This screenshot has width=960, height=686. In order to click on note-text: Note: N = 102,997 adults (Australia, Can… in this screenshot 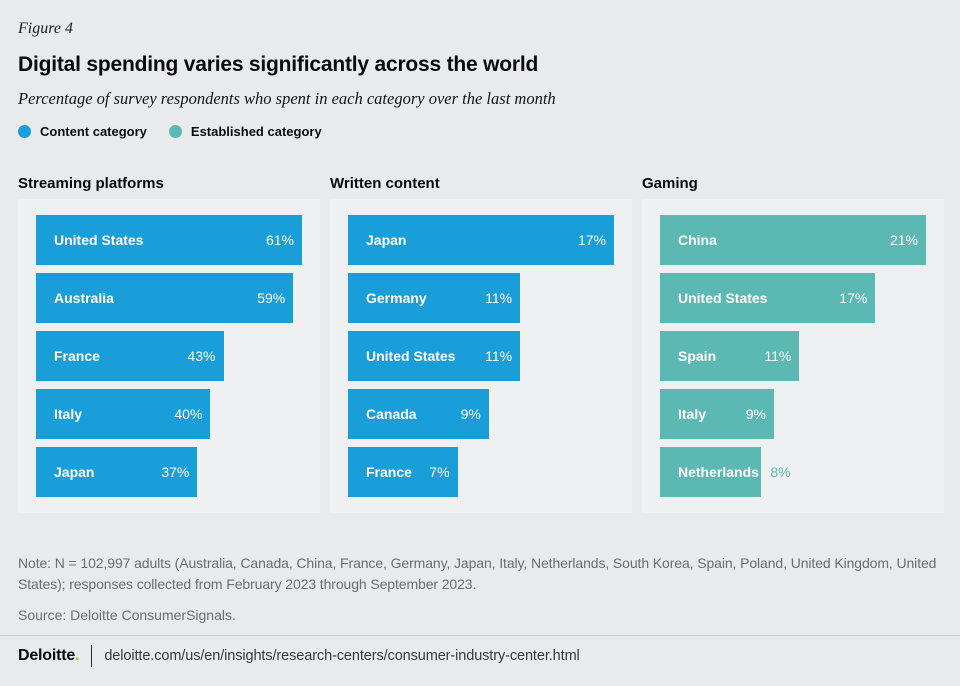, I will do `click(477, 574)`.